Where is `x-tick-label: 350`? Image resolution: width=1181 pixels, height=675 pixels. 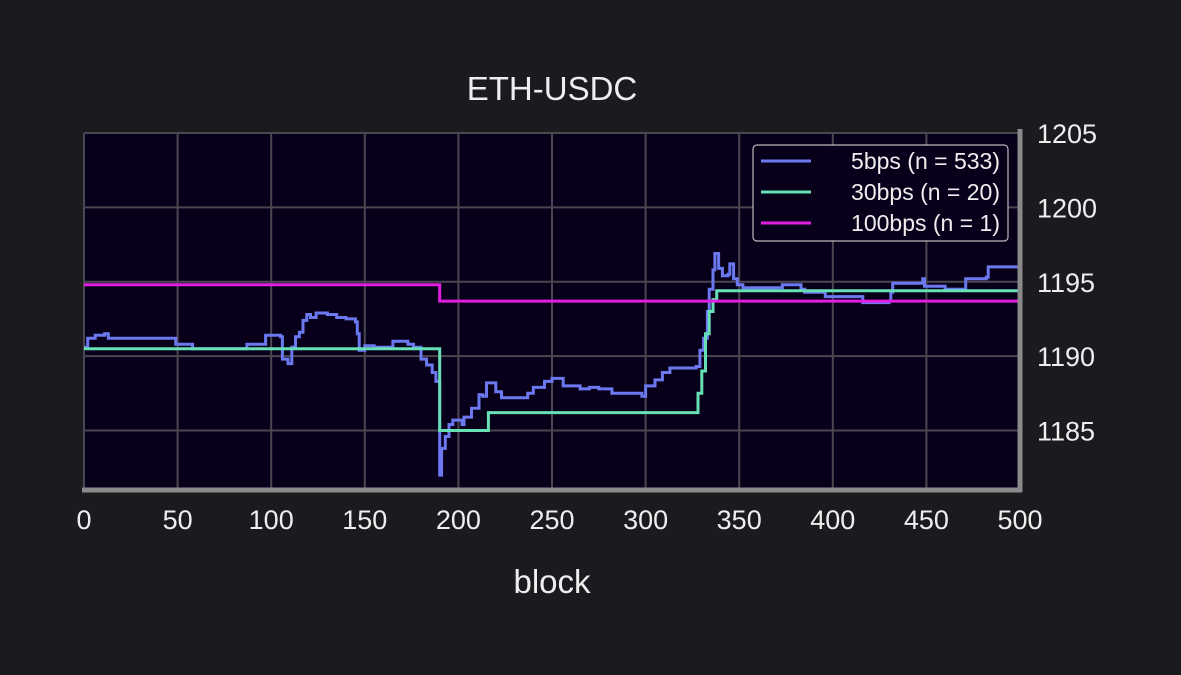
x-tick-label: 350 is located at coordinates (739, 520).